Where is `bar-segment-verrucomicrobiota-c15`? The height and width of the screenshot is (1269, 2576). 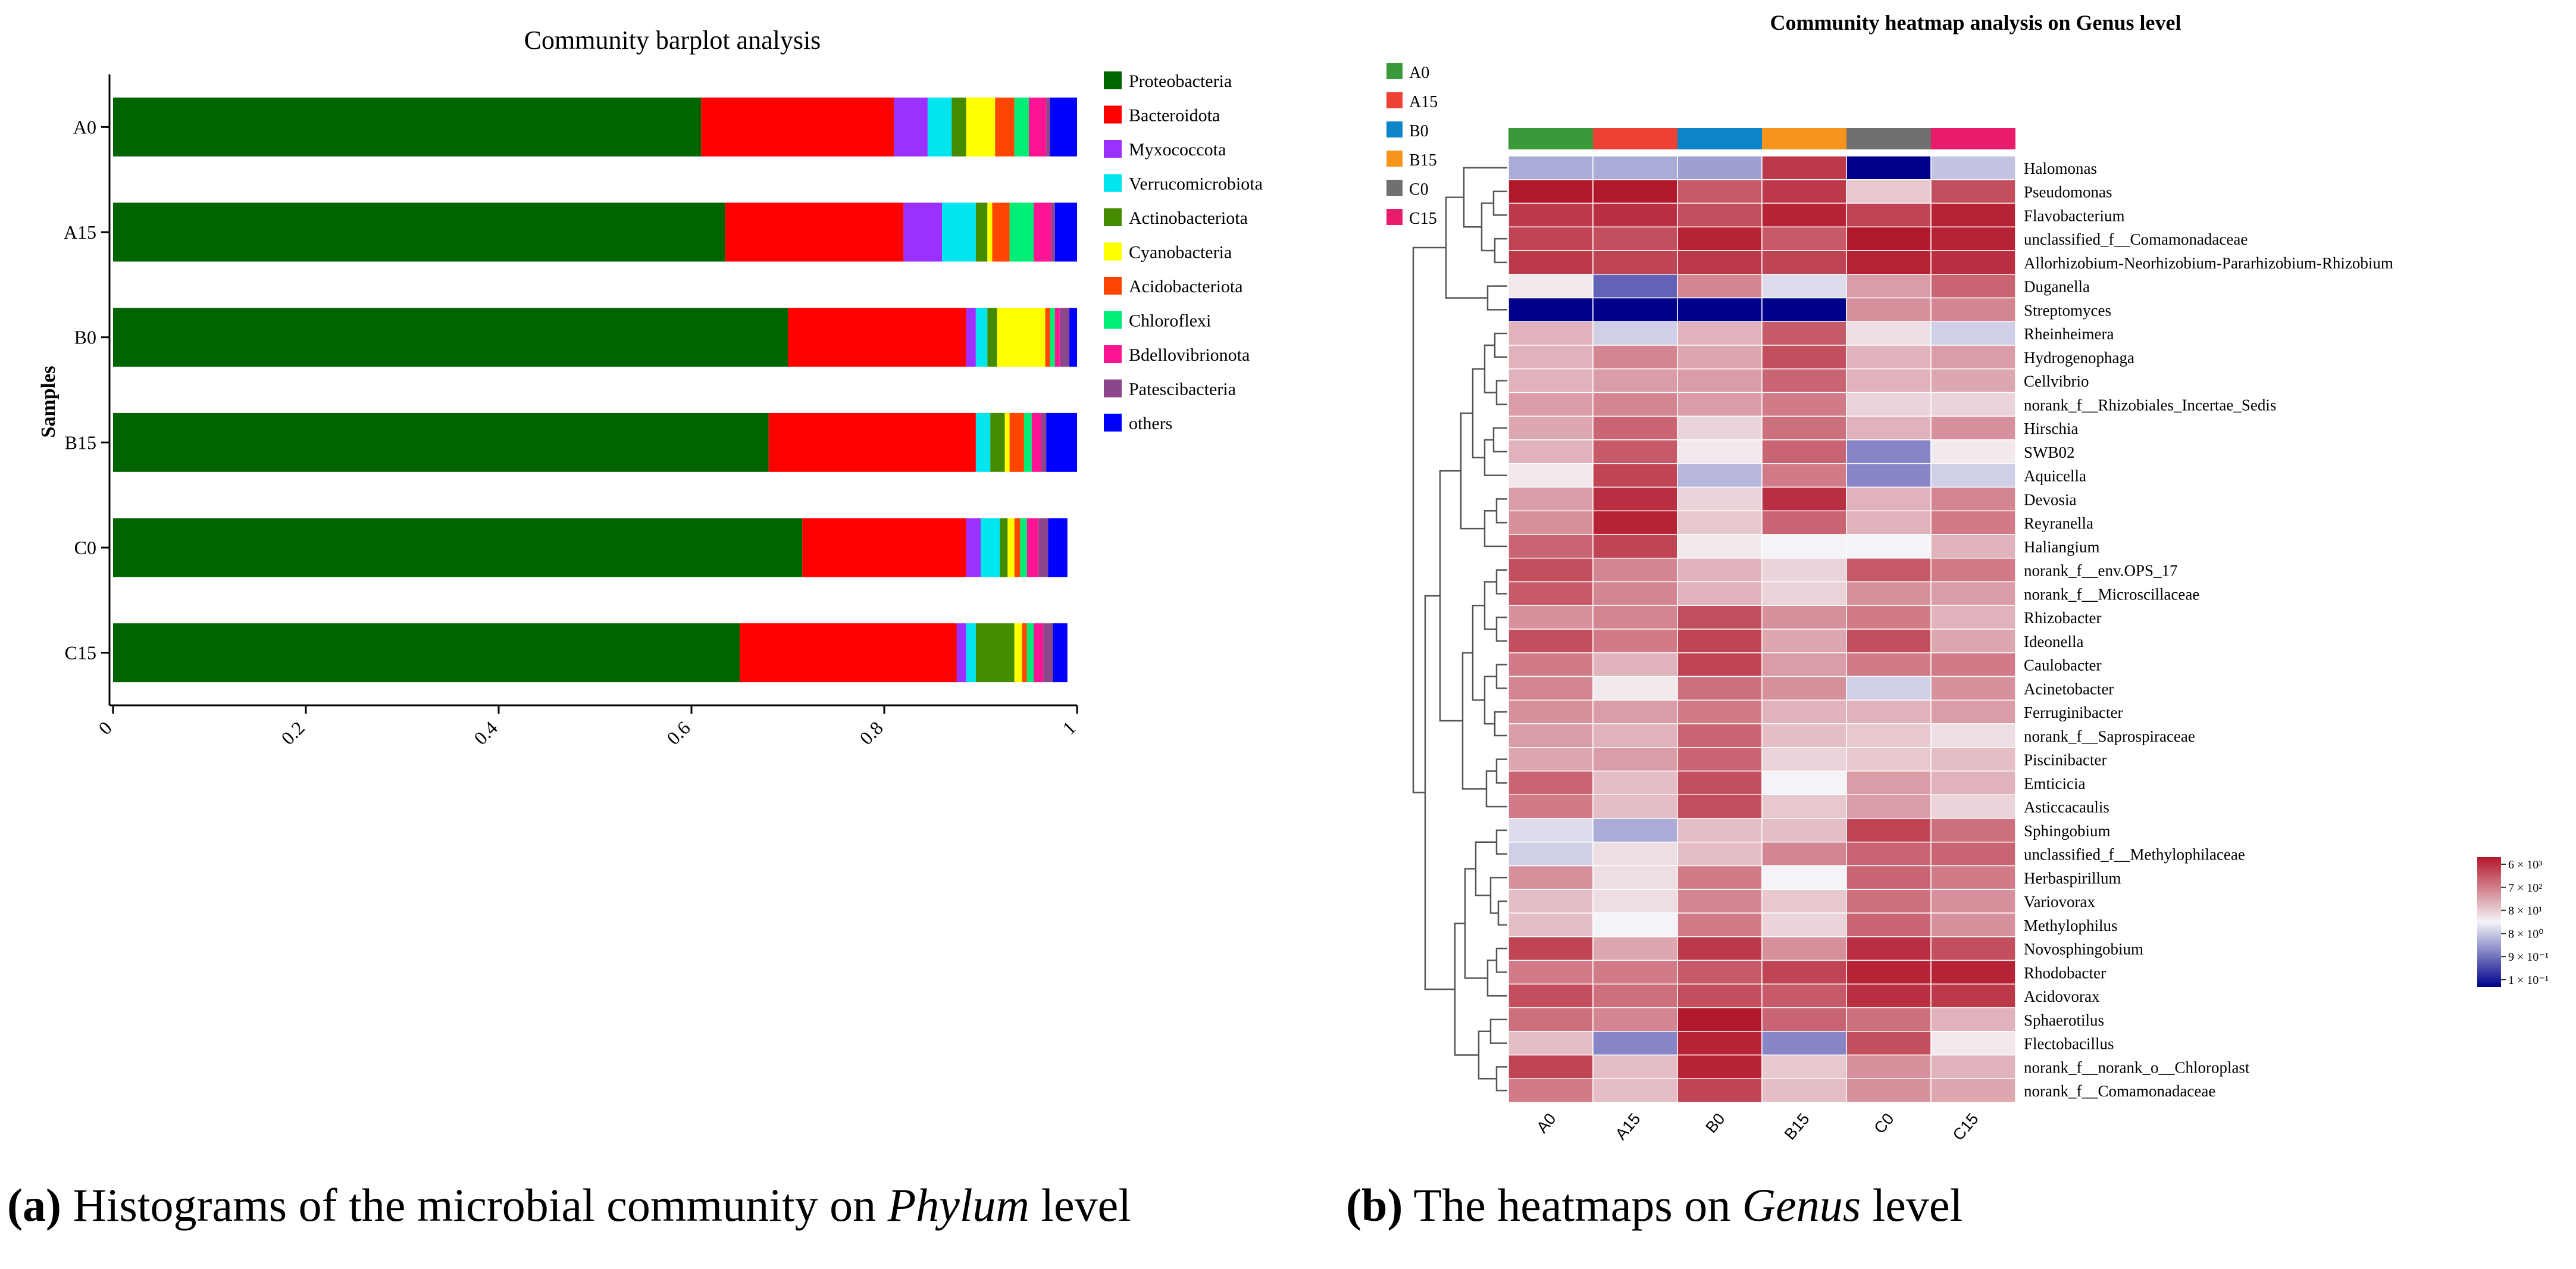
bar-segment-verrucomicrobiota-c15 is located at coordinates (971, 653).